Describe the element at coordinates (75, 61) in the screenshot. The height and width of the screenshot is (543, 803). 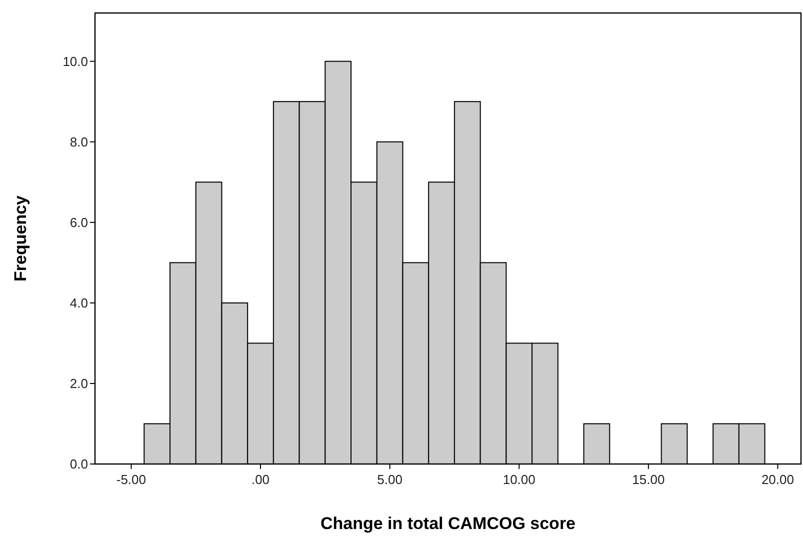
I see `y-tick-label: 10.0` at that location.